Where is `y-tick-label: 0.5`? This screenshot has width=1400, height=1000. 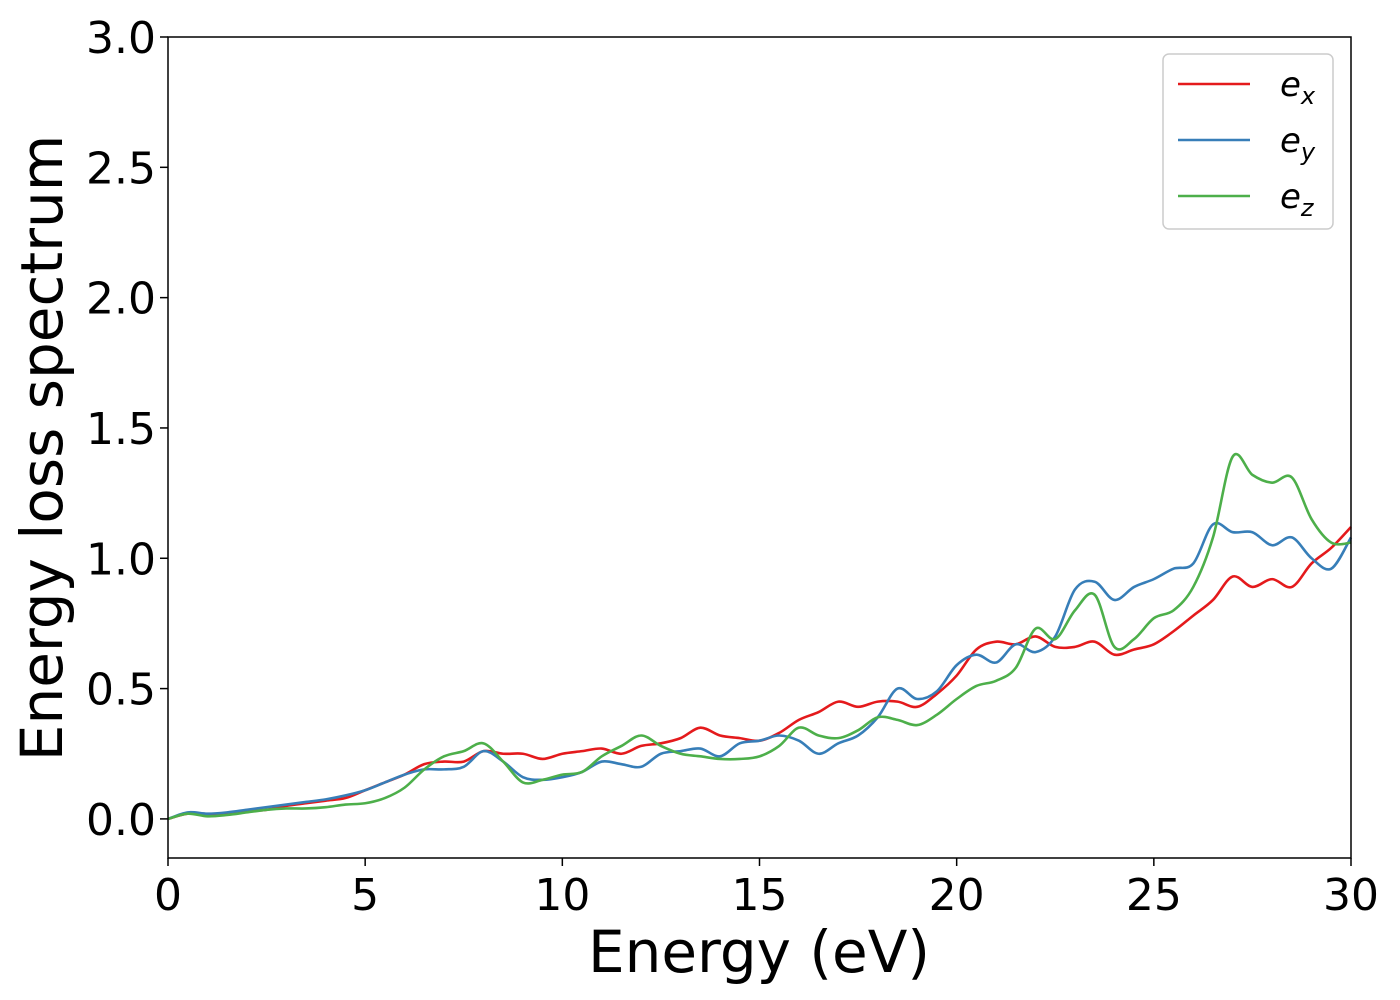
y-tick-label: 0.5 is located at coordinates (121, 690).